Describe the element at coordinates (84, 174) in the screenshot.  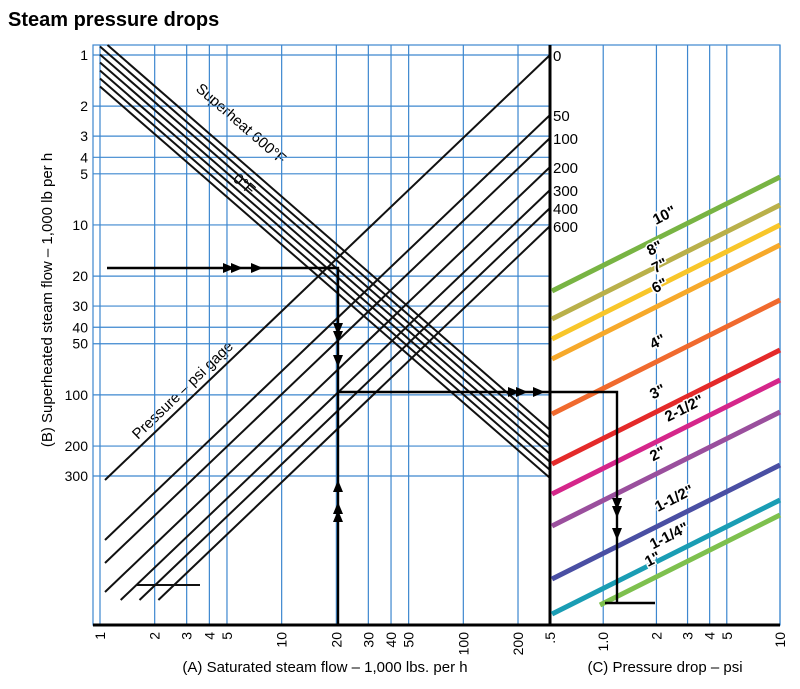
I see `y-tick-label: 5` at that location.